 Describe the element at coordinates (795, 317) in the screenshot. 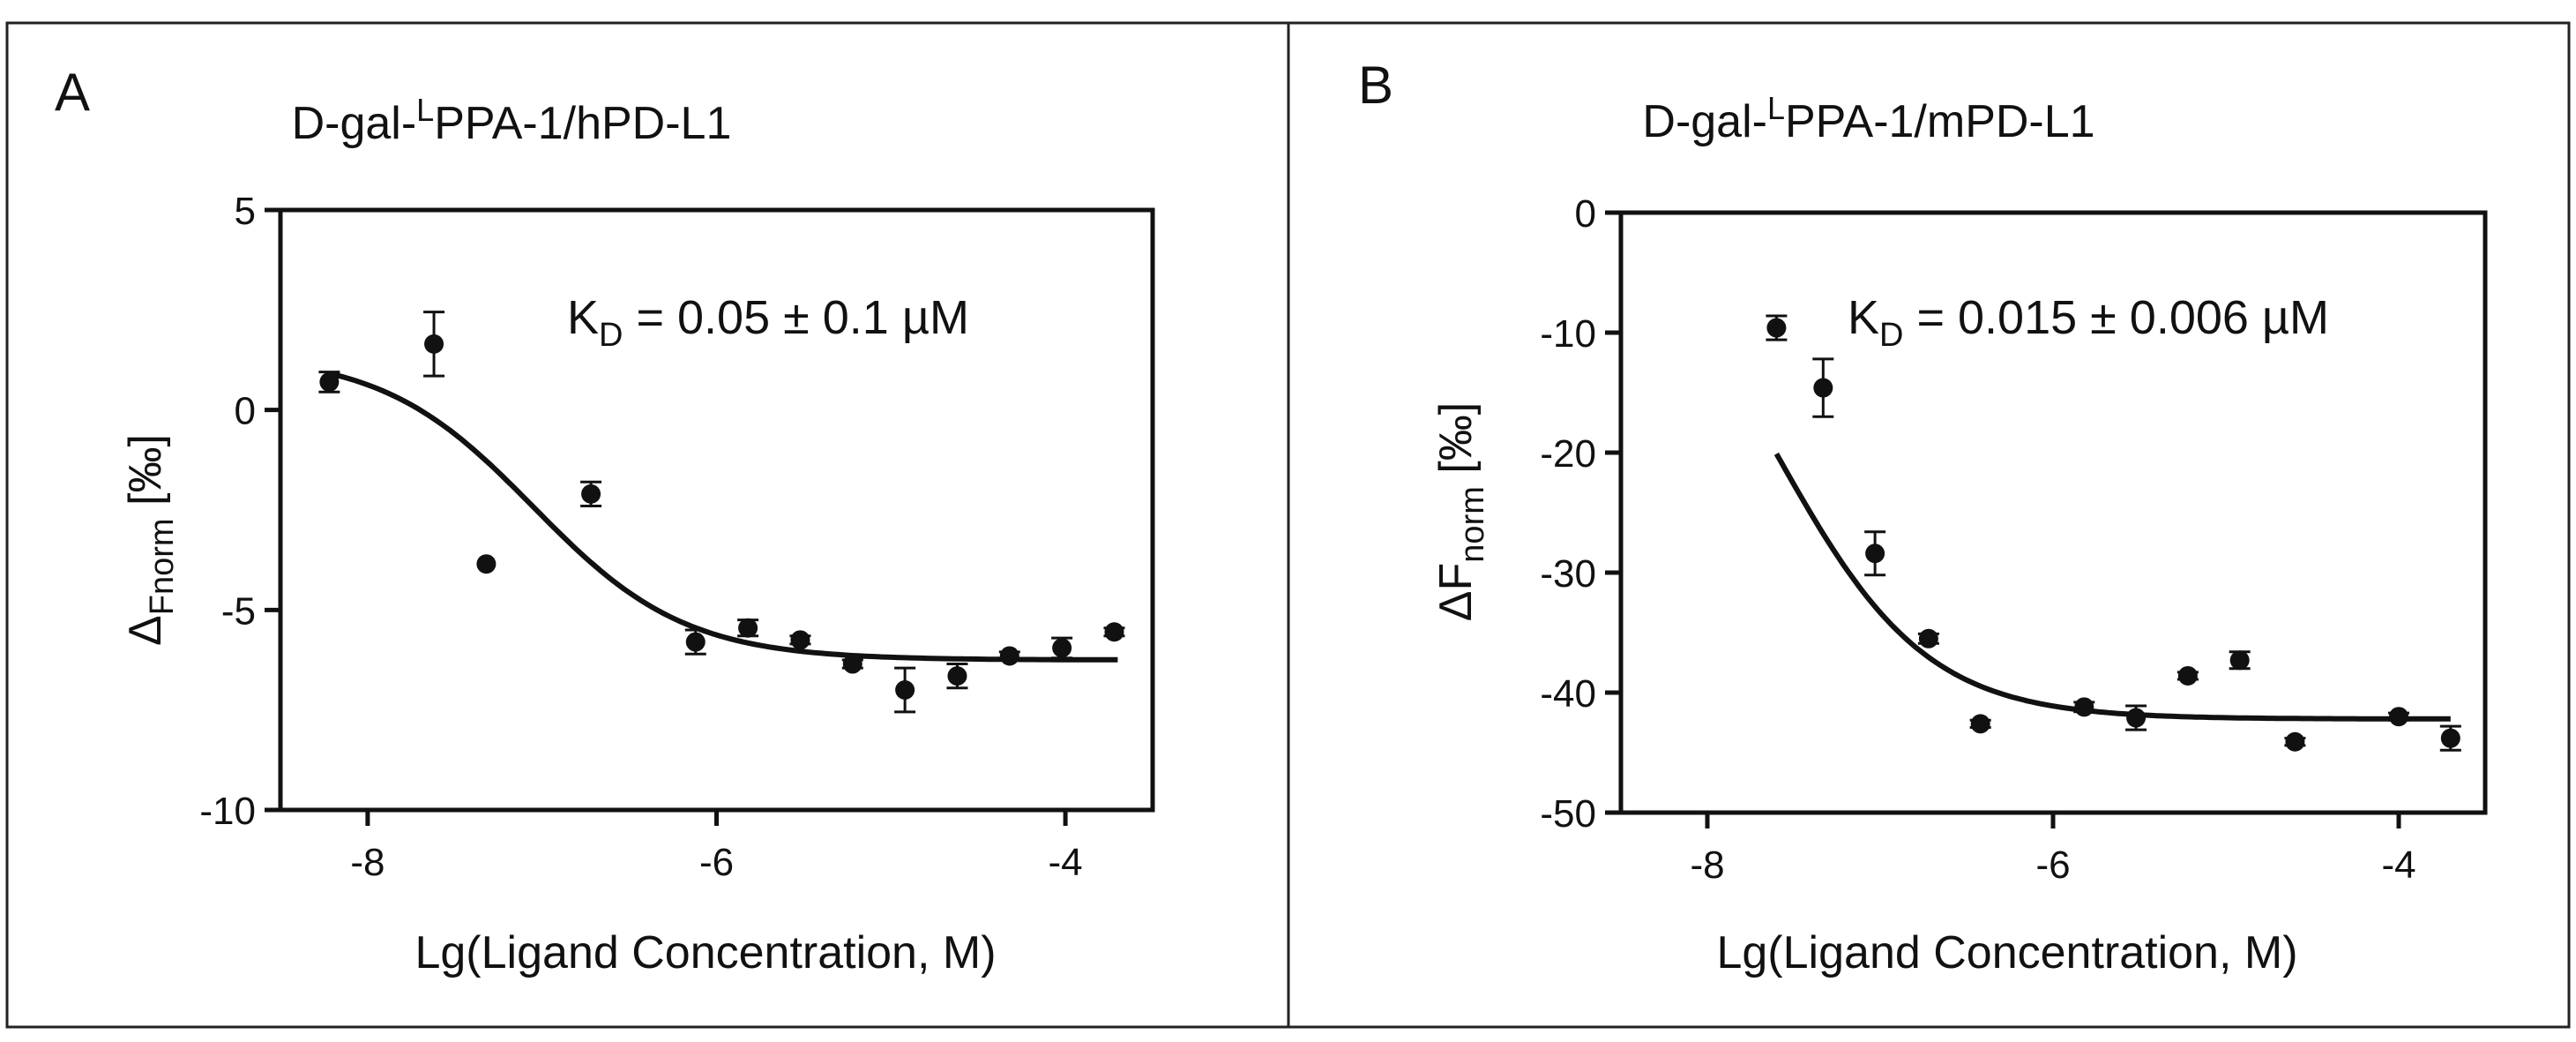

I see `panel-a-kd-value: = 0.05 ± 0.1 µM` at that location.